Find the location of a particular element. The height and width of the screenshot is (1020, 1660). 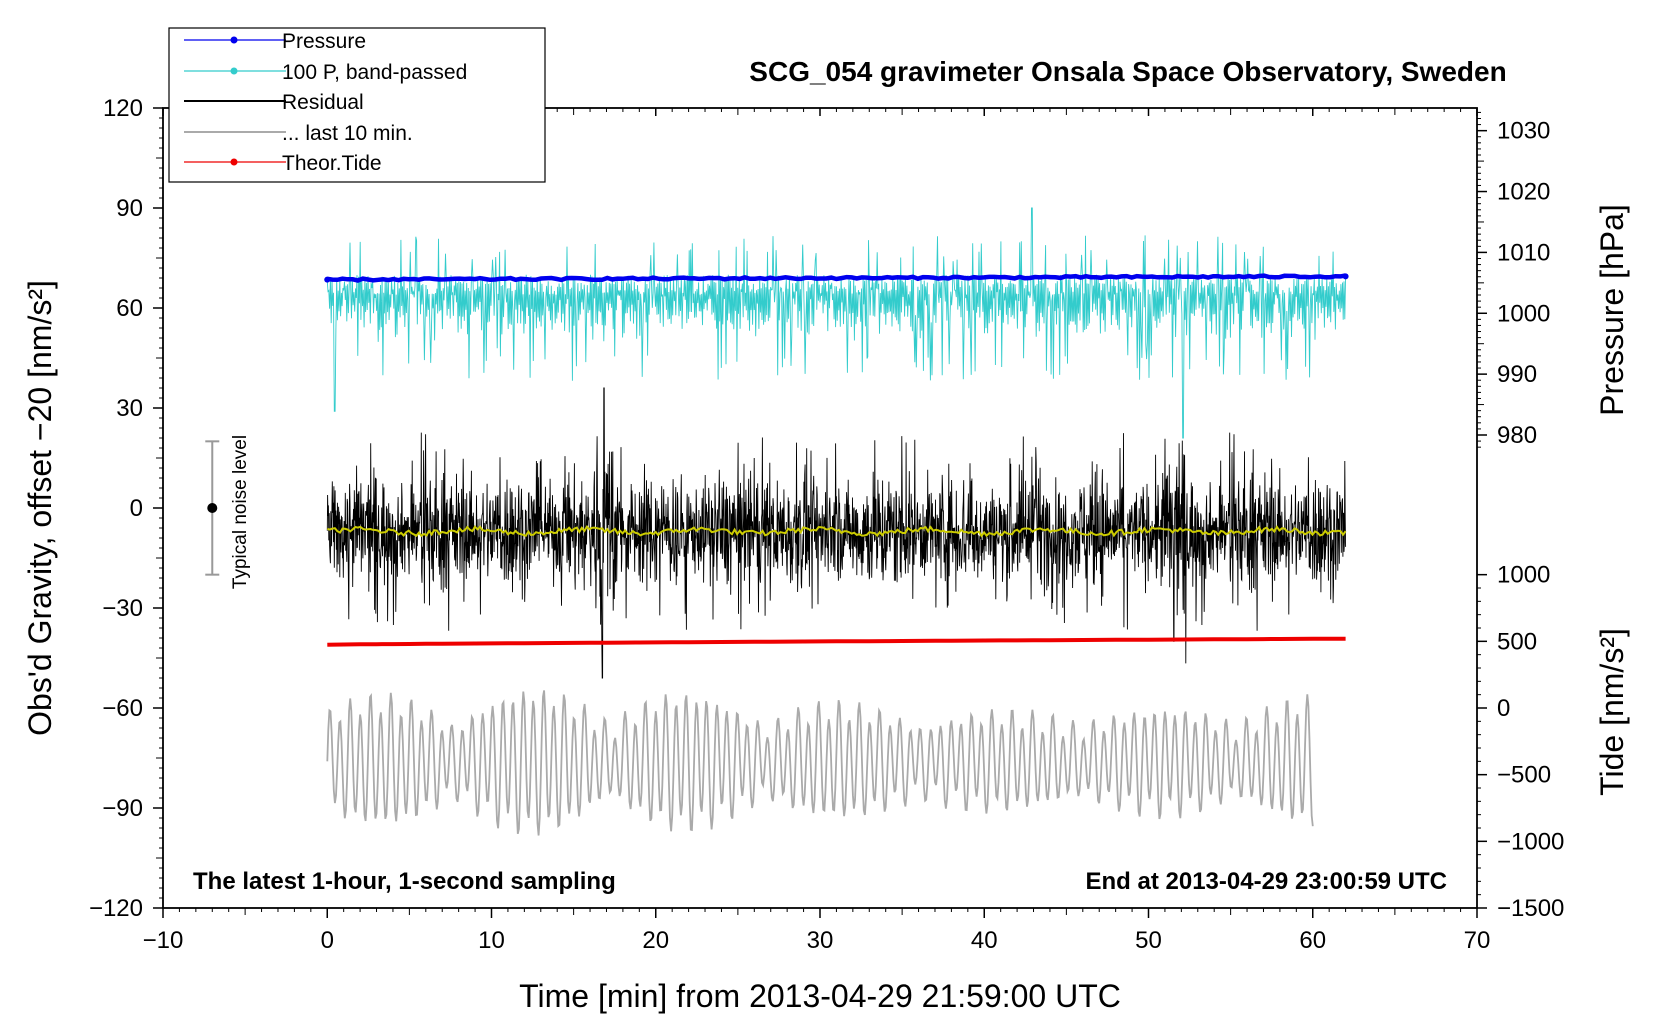

legend-label-tide: Theor.Tide is located at coordinates (332, 163).